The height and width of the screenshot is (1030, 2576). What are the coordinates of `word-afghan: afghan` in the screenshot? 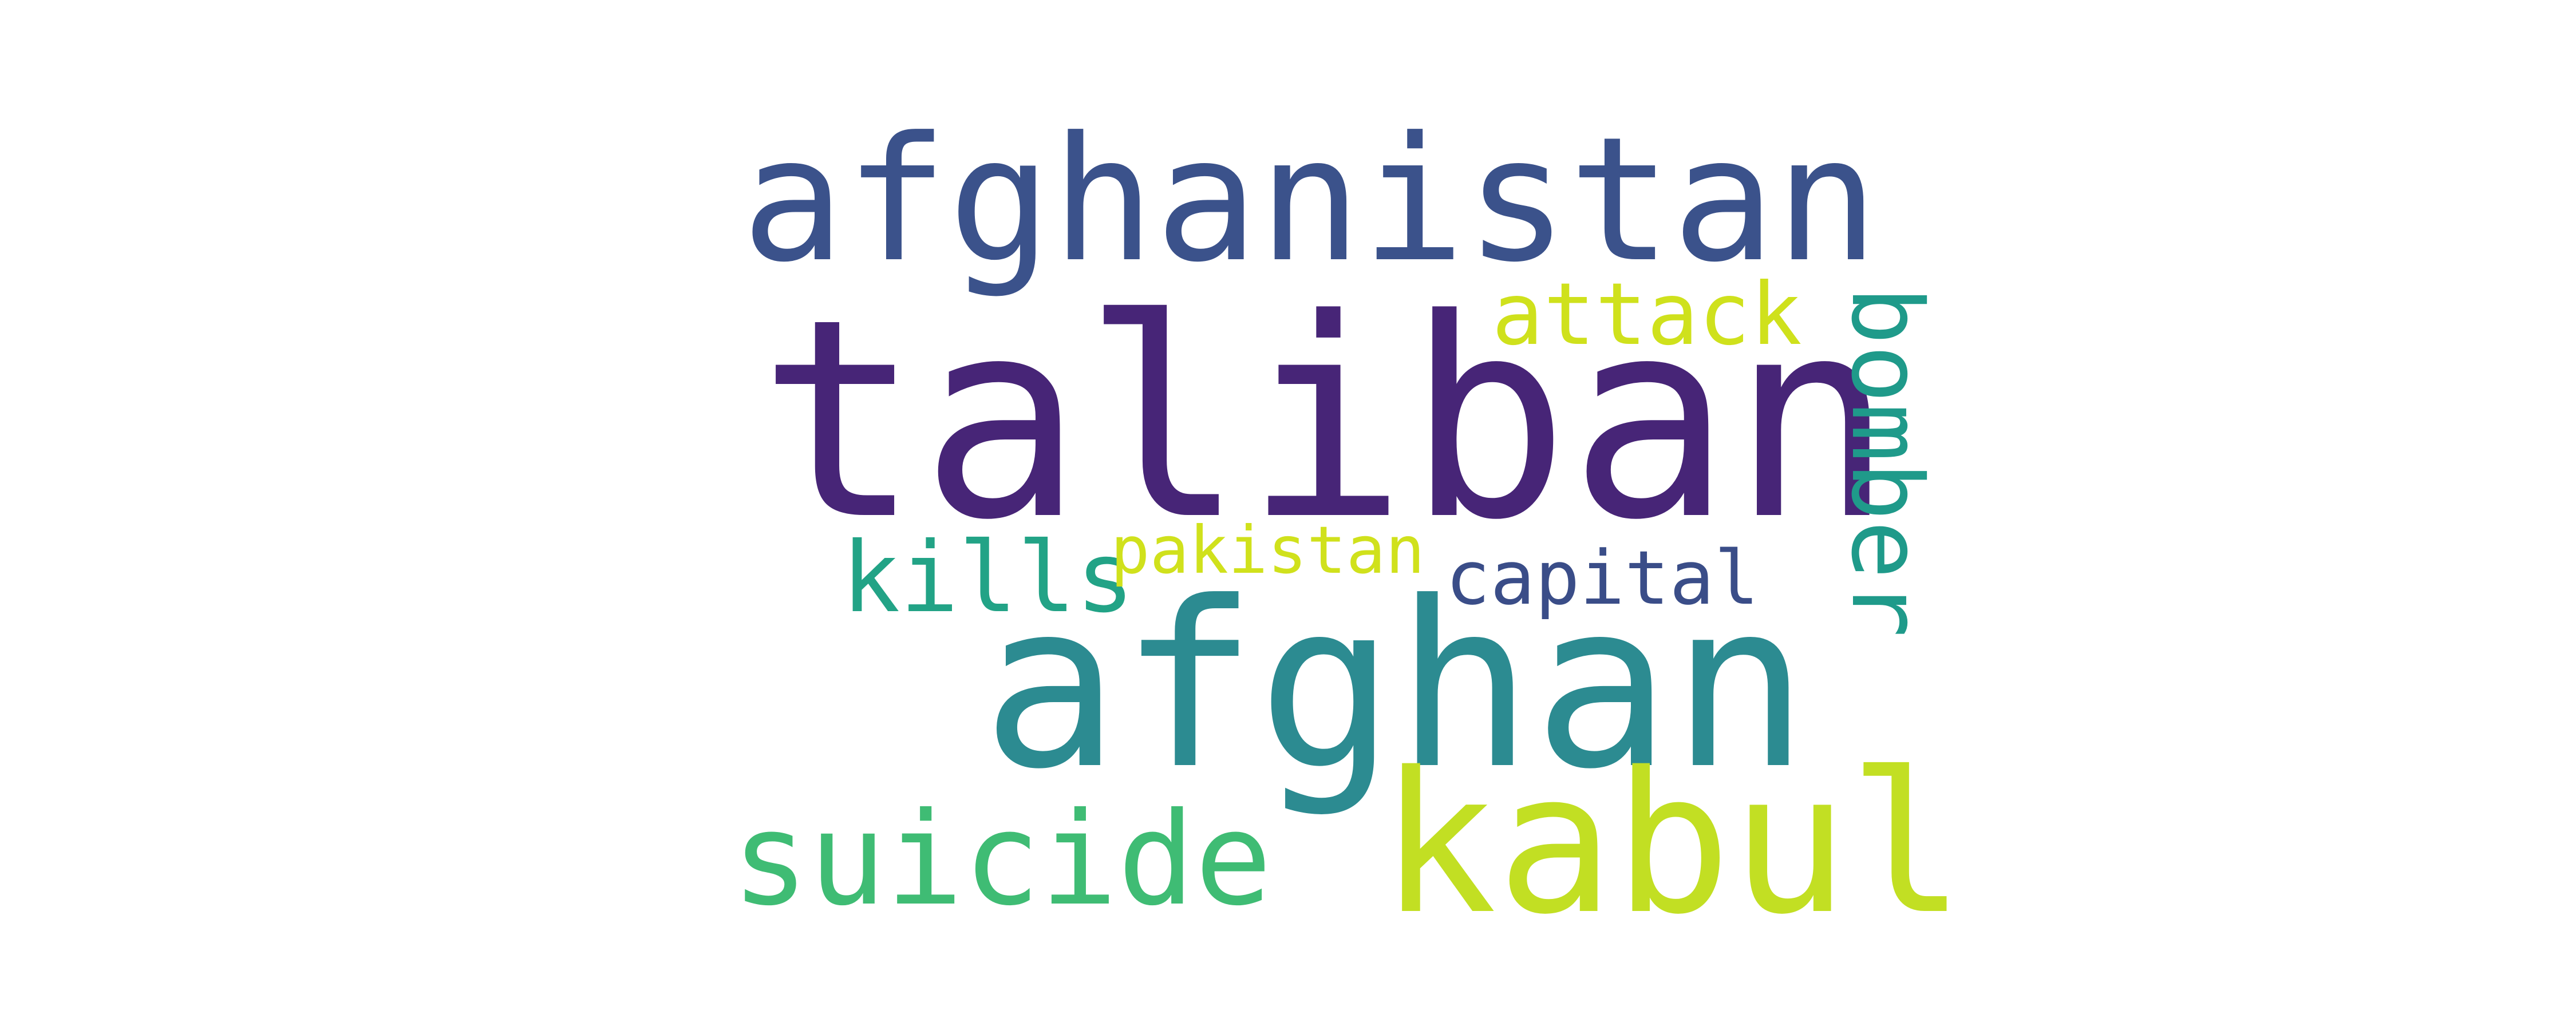 It's located at (1395, 686).